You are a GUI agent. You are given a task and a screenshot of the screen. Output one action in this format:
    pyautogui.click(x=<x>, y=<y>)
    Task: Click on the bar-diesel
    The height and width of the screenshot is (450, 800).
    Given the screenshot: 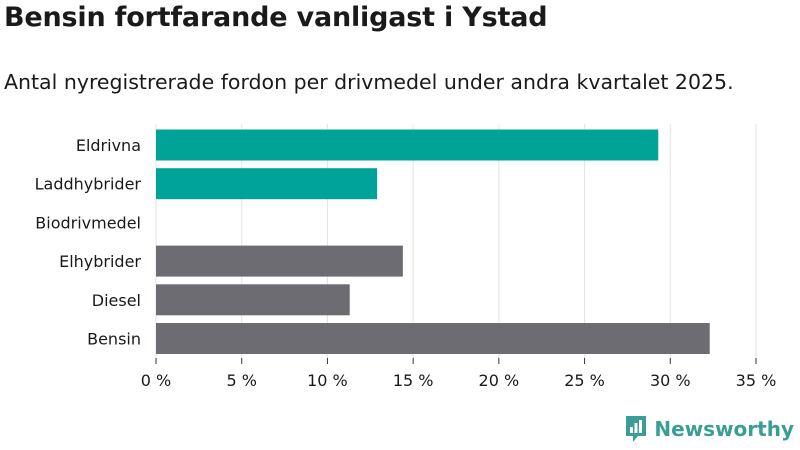 What is the action you would take?
    pyautogui.click(x=253, y=300)
    